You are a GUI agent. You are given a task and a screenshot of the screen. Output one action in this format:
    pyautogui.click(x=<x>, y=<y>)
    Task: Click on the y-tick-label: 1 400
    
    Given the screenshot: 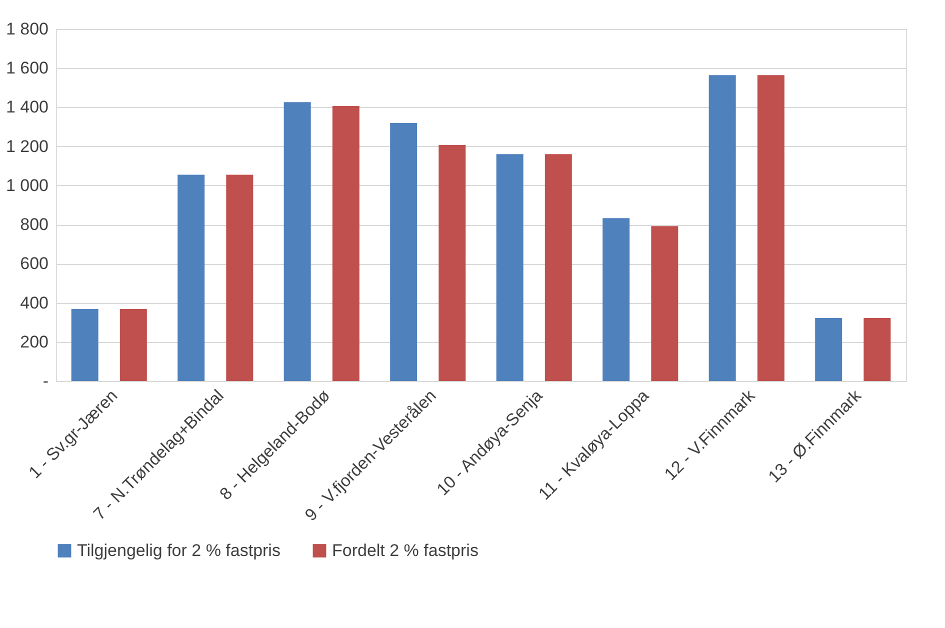 What is the action you would take?
    pyautogui.click(x=27, y=107)
    